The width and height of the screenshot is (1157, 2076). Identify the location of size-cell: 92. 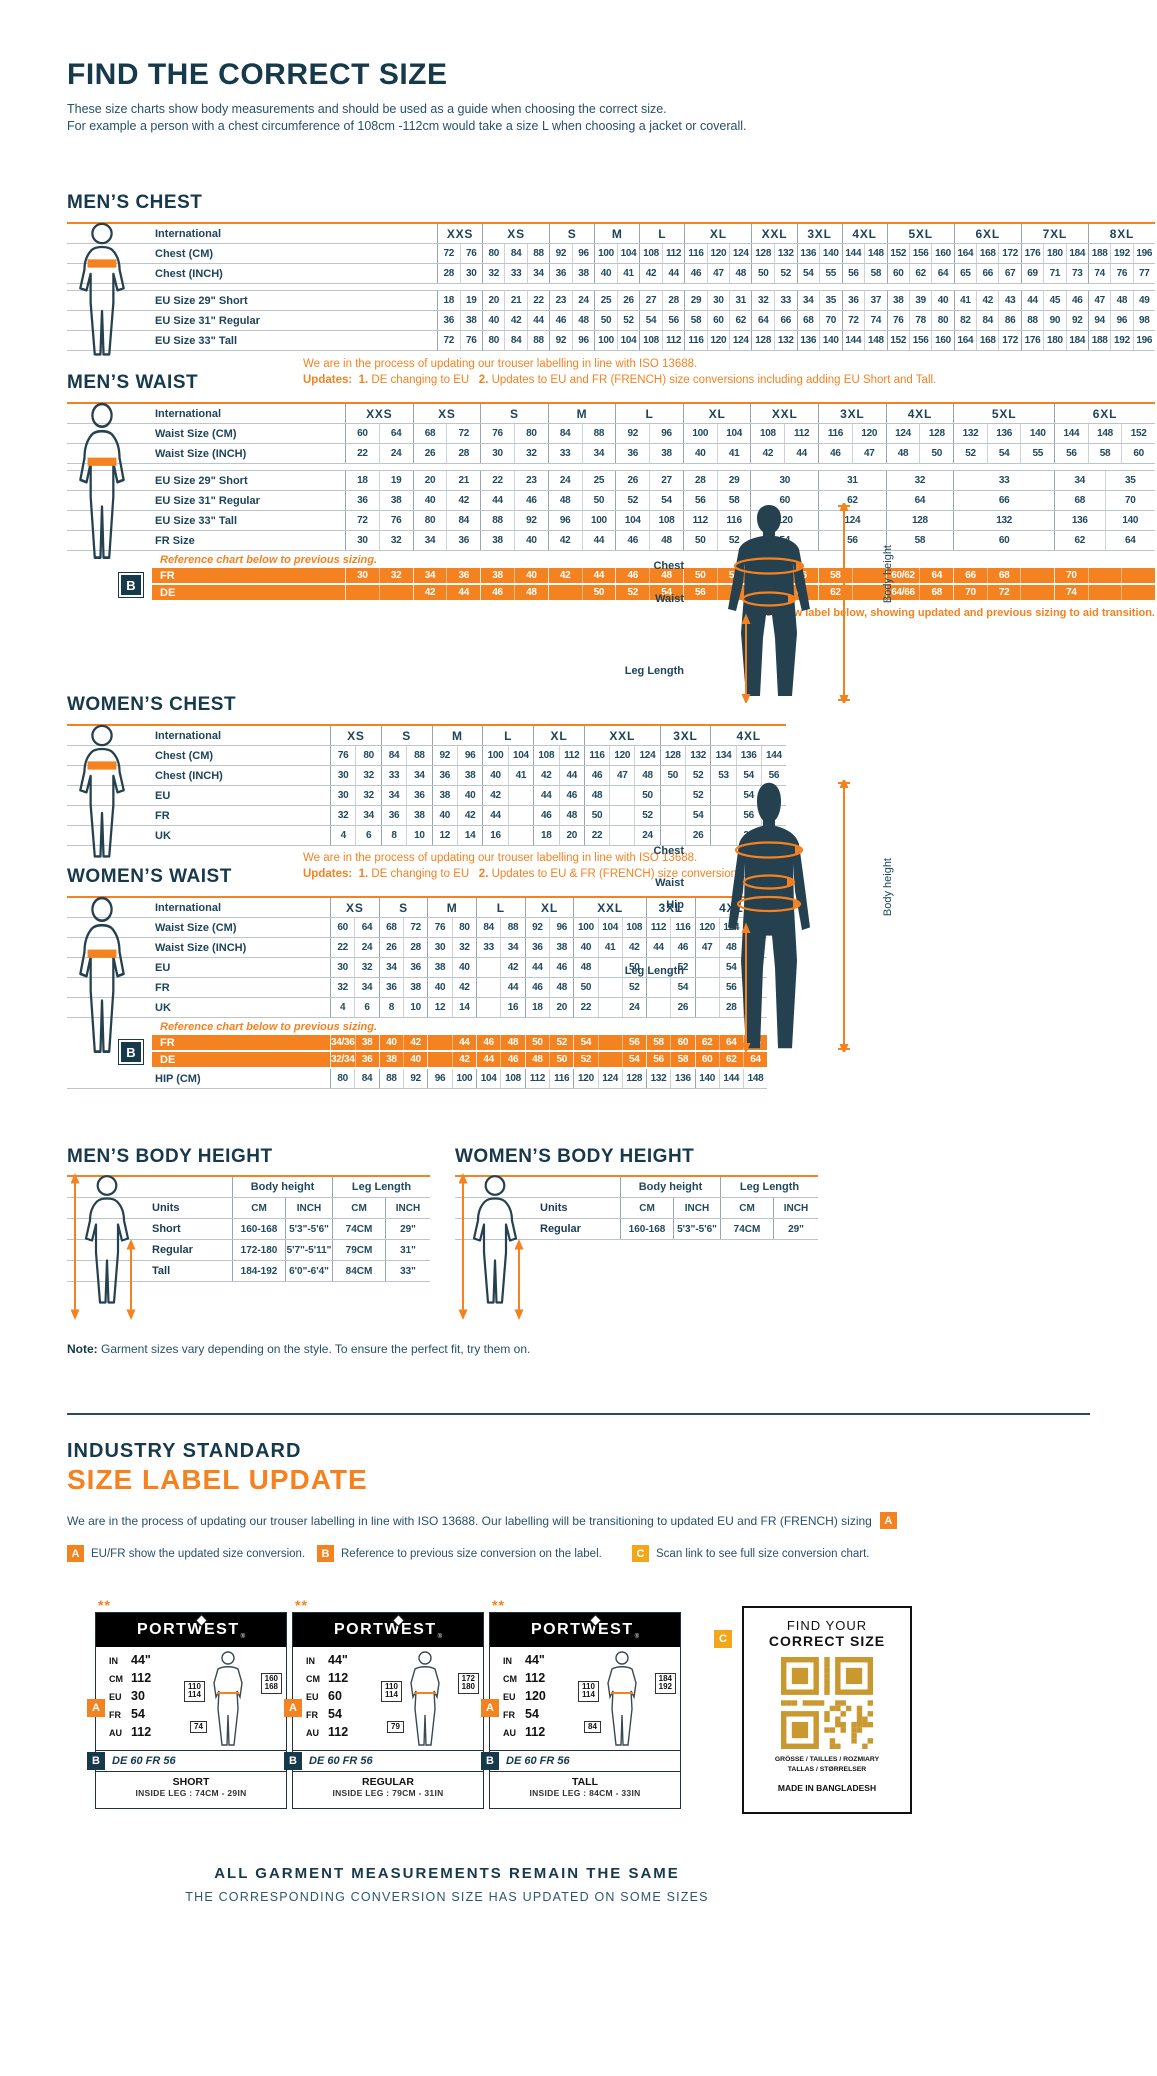
(530, 520).